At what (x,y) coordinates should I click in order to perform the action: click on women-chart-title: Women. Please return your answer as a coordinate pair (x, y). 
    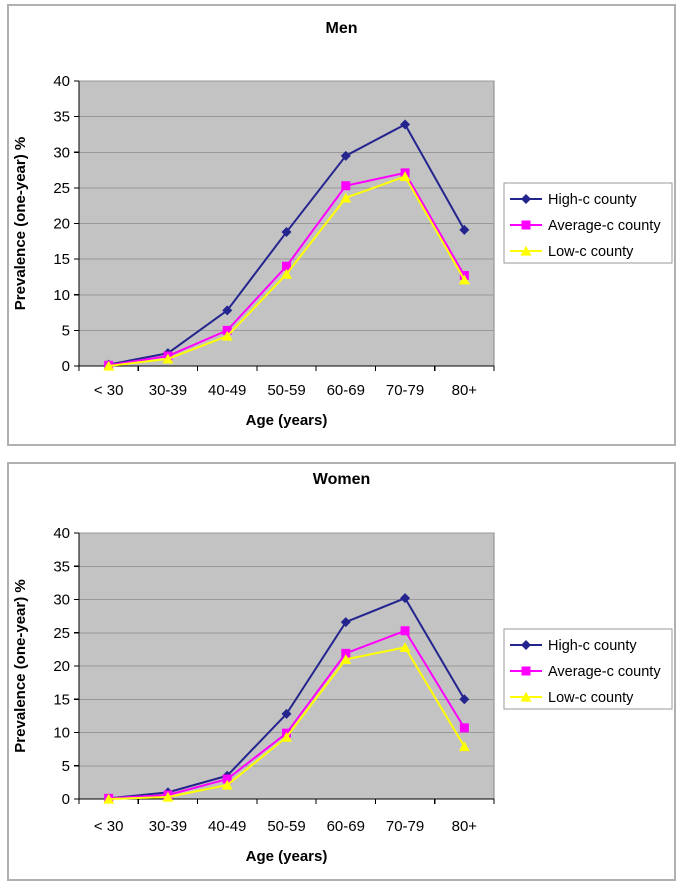
    Looking at the image, I should click on (341, 479).